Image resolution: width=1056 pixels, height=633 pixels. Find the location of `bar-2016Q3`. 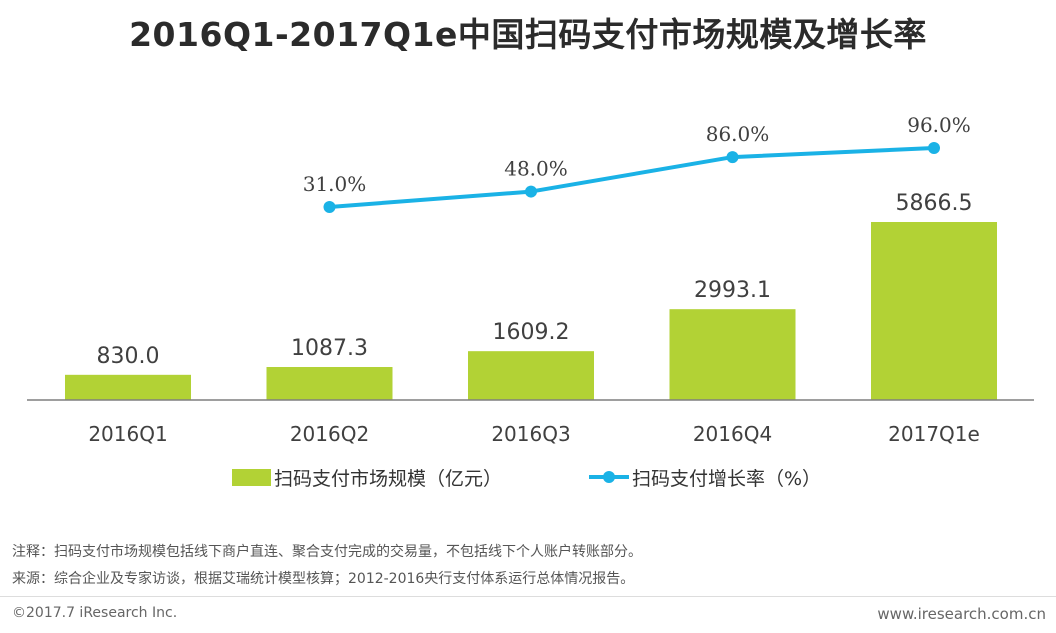

bar-2016Q3 is located at coordinates (531, 375).